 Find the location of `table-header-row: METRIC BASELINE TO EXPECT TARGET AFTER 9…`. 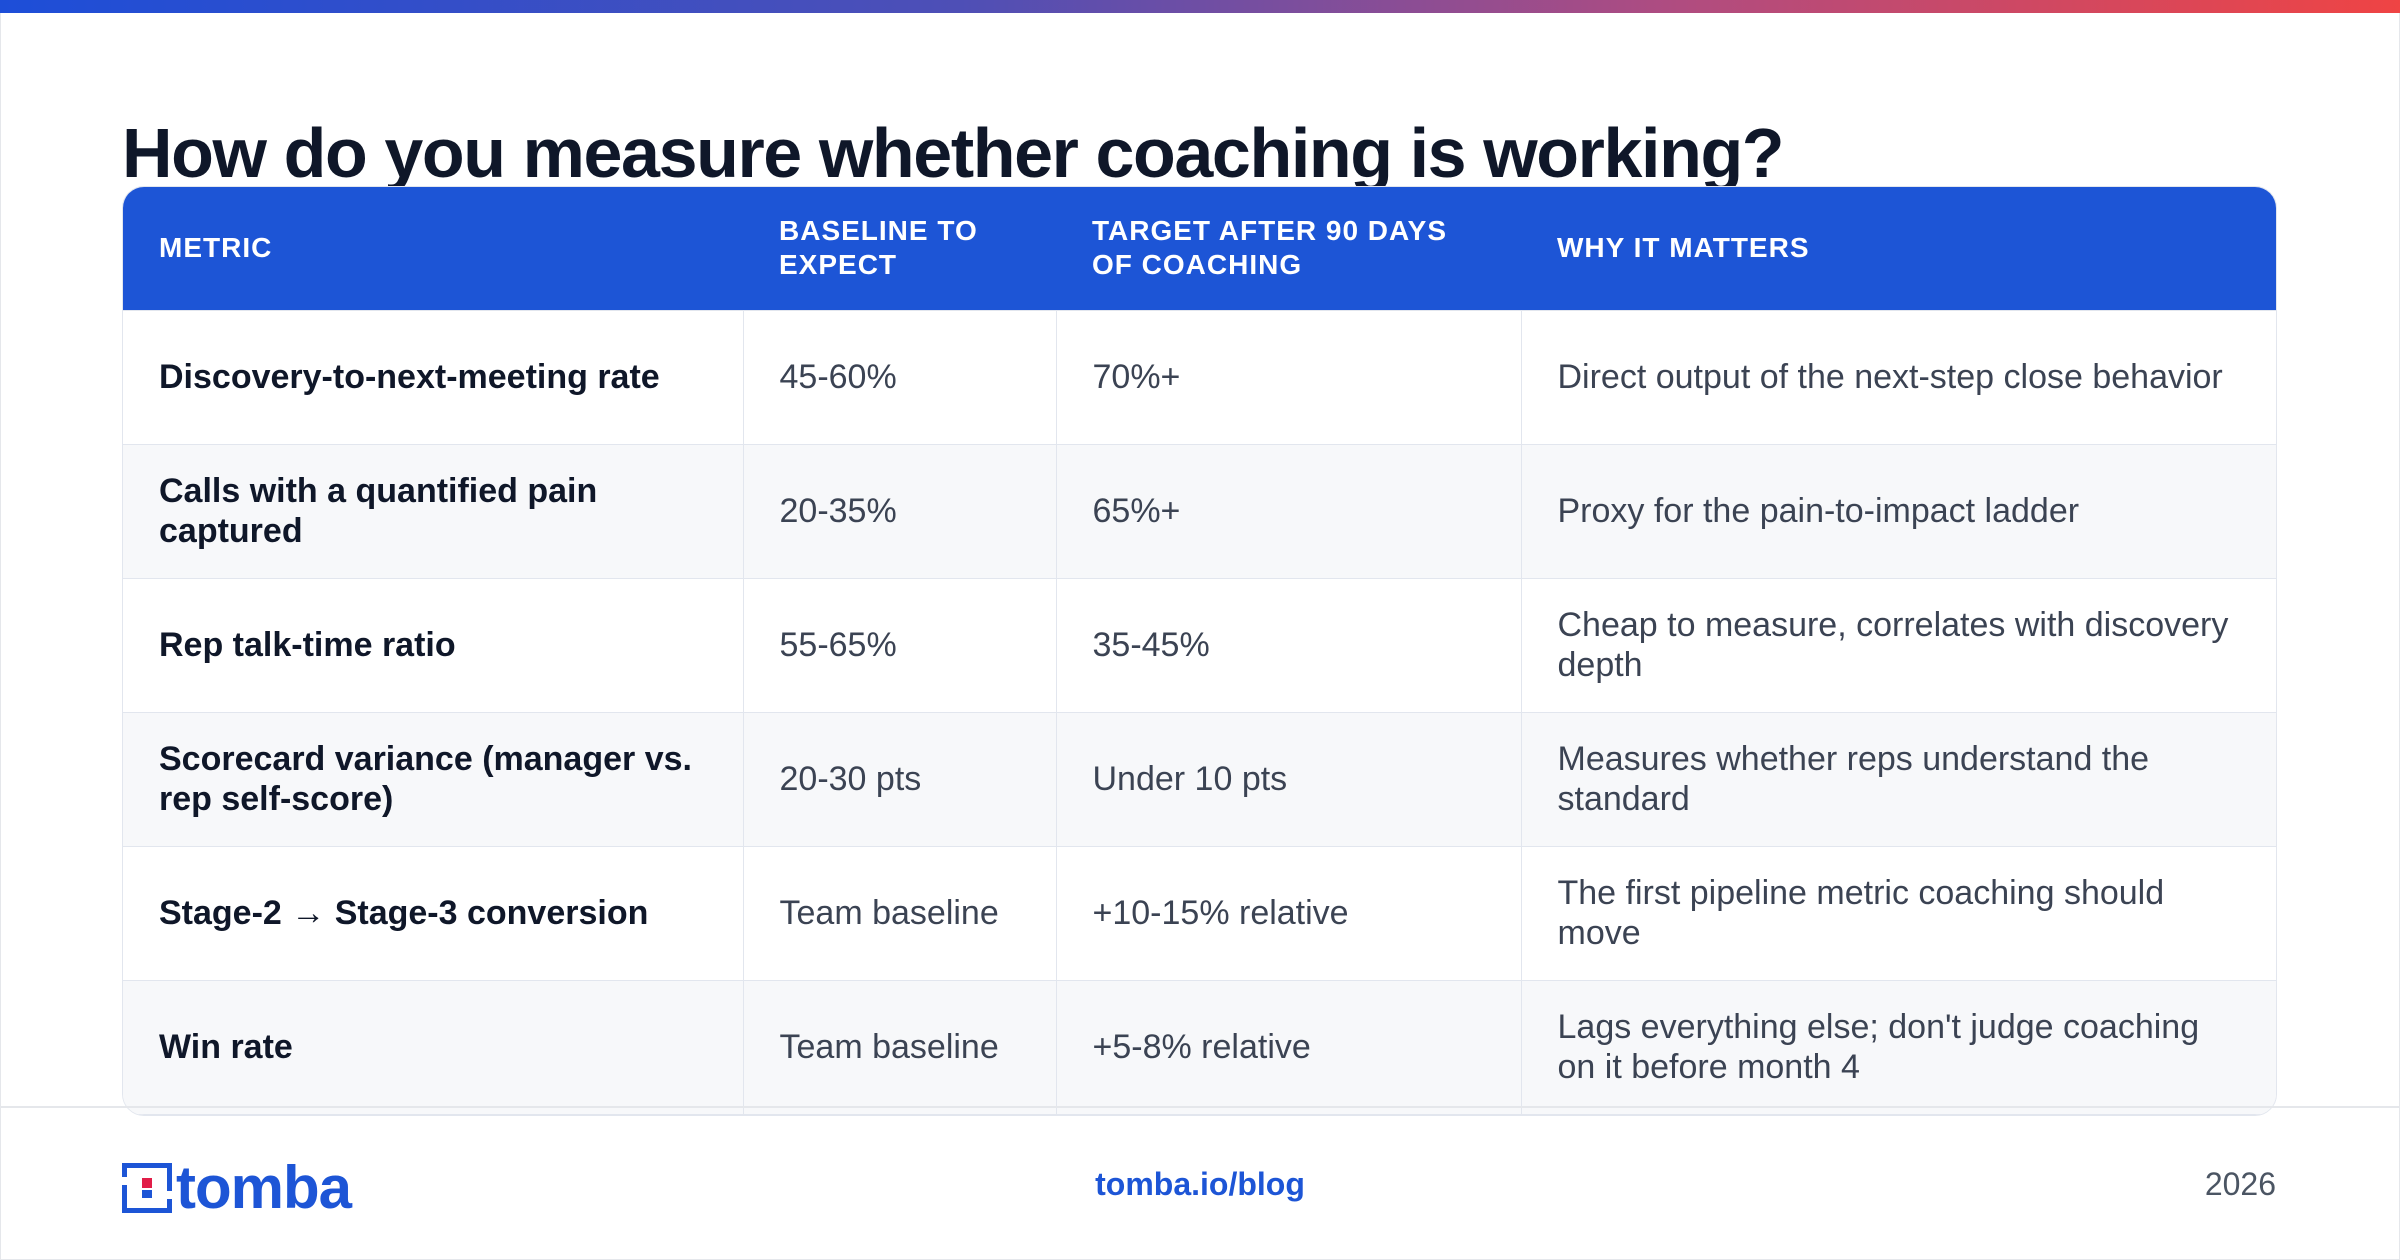

table-header-row: METRIC BASELINE TO EXPECT TARGET AFTER 9… is located at coordinates (1199, 248).